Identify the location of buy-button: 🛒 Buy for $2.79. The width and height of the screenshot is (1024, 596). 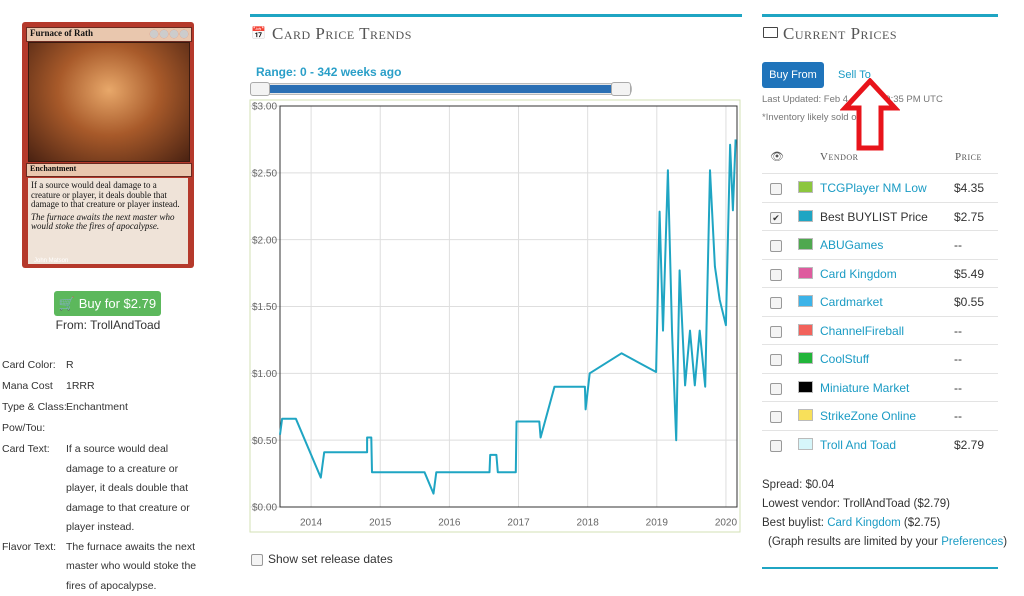
(107, 303).